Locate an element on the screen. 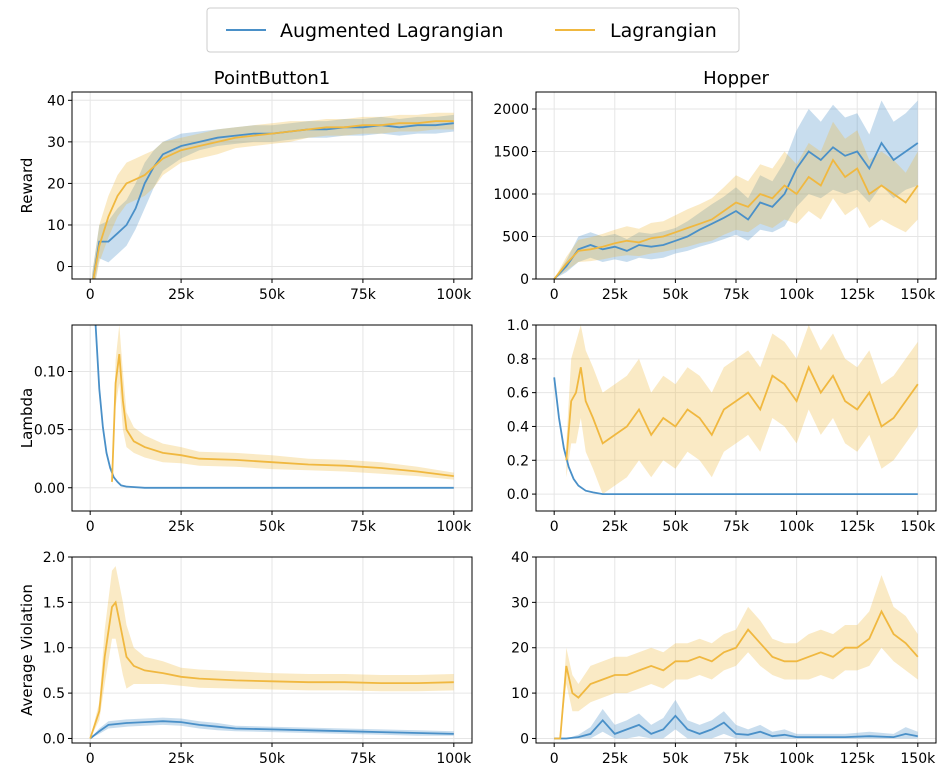 The height and width of the screenshot is (779, 946). y-tick-label: 0.00 is located at coordinates (49, 489).